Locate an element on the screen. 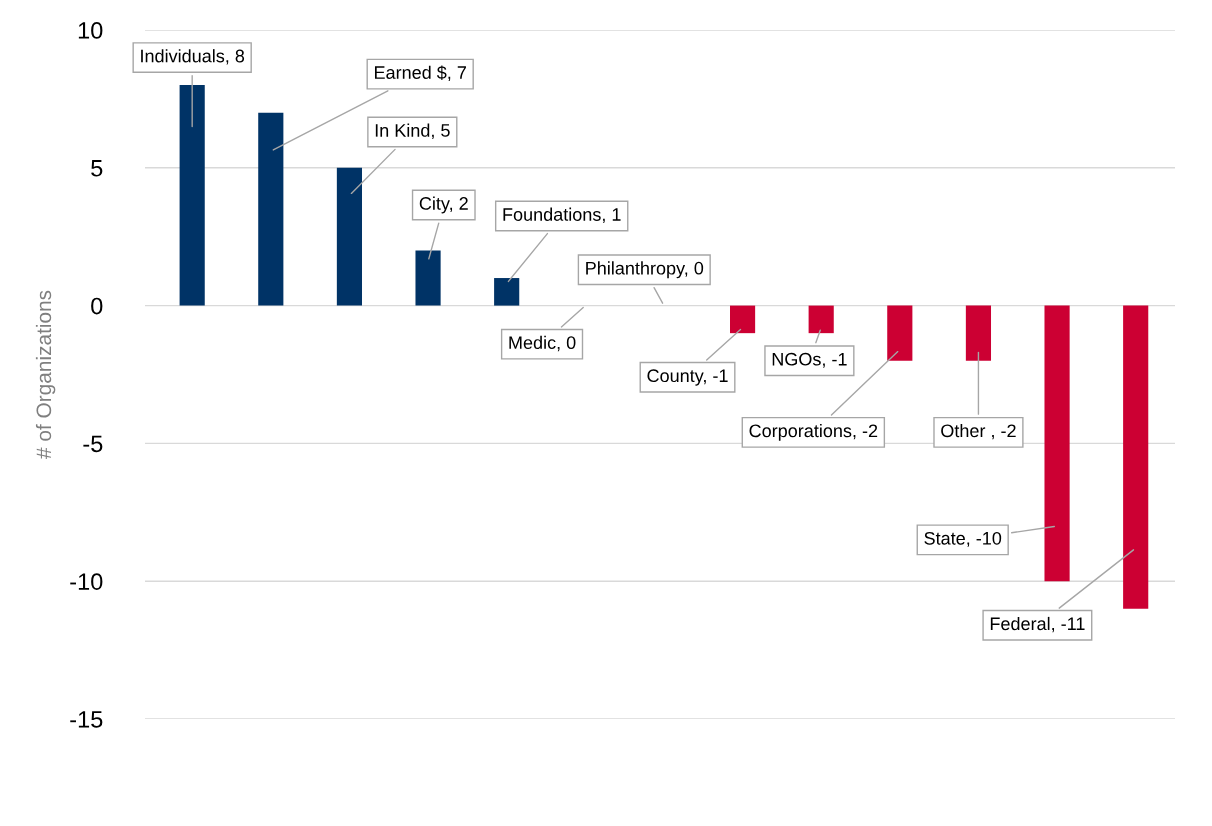 Image resolution: width=1212 pixels, height=826 pixels. data-label: Federal, -11 is located at coordinates (1037, 624).